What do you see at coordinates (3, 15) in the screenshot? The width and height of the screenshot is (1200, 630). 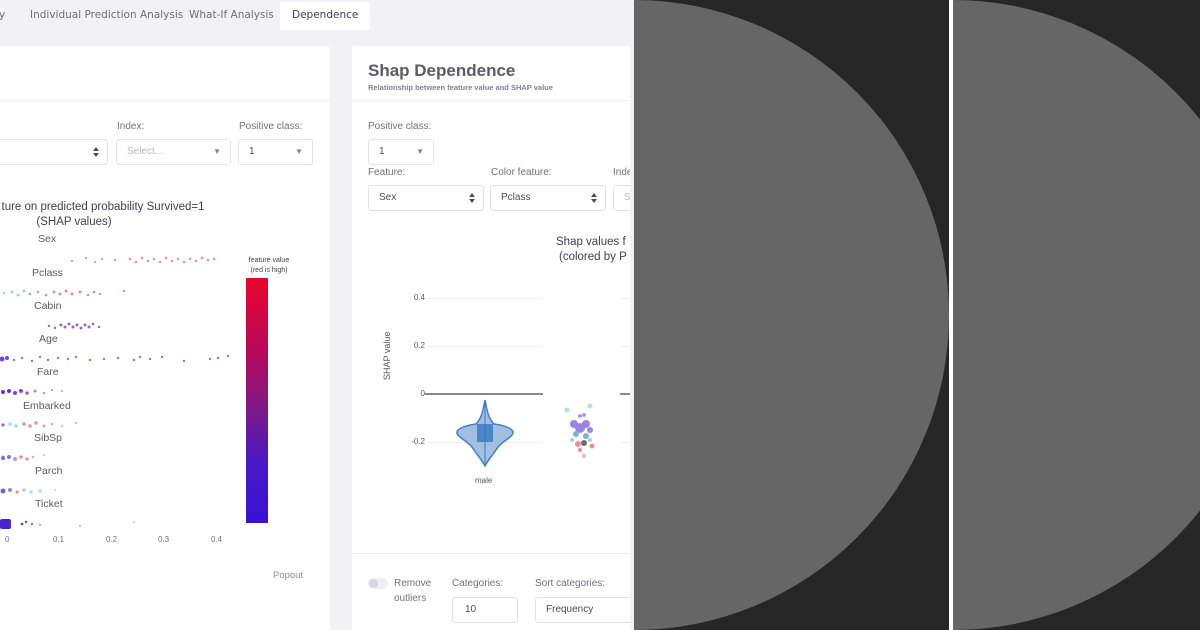 I see `tab-partial: y` at bounding box center [3, 15].